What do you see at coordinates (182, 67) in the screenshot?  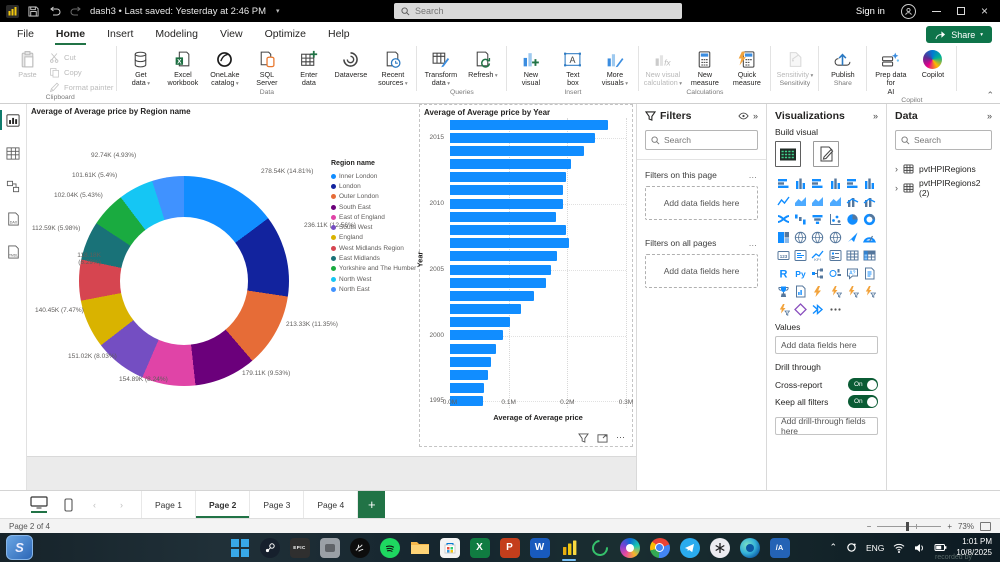 I see `ribbon-button-excel-workbook: X Excel workbook` at bounding box center [182, 67].